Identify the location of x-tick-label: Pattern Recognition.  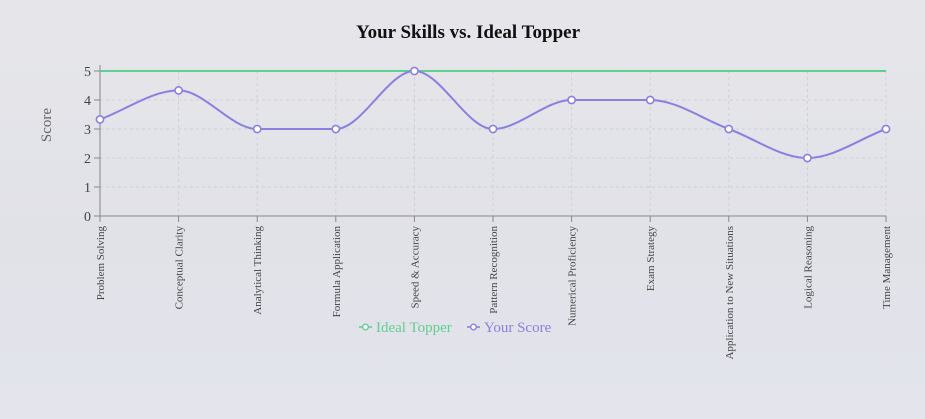
(494, 270).